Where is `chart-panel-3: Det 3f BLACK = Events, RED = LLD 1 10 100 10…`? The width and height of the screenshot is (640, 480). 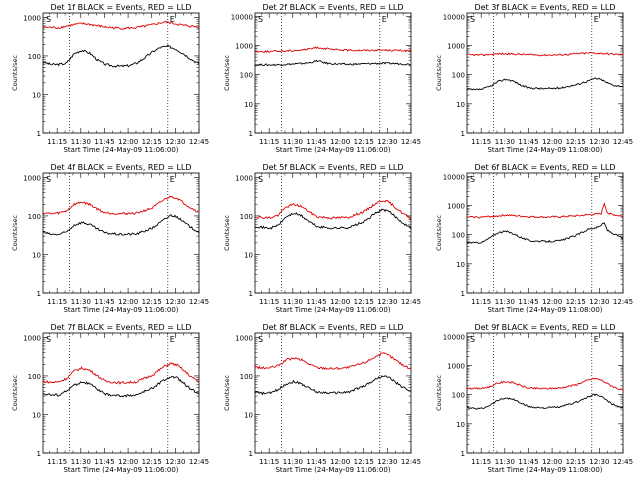
chart-panel-3: Det 3f BLACK = Events, RED = LLD 1 10 100 10… is located at coordinates (534, 78).